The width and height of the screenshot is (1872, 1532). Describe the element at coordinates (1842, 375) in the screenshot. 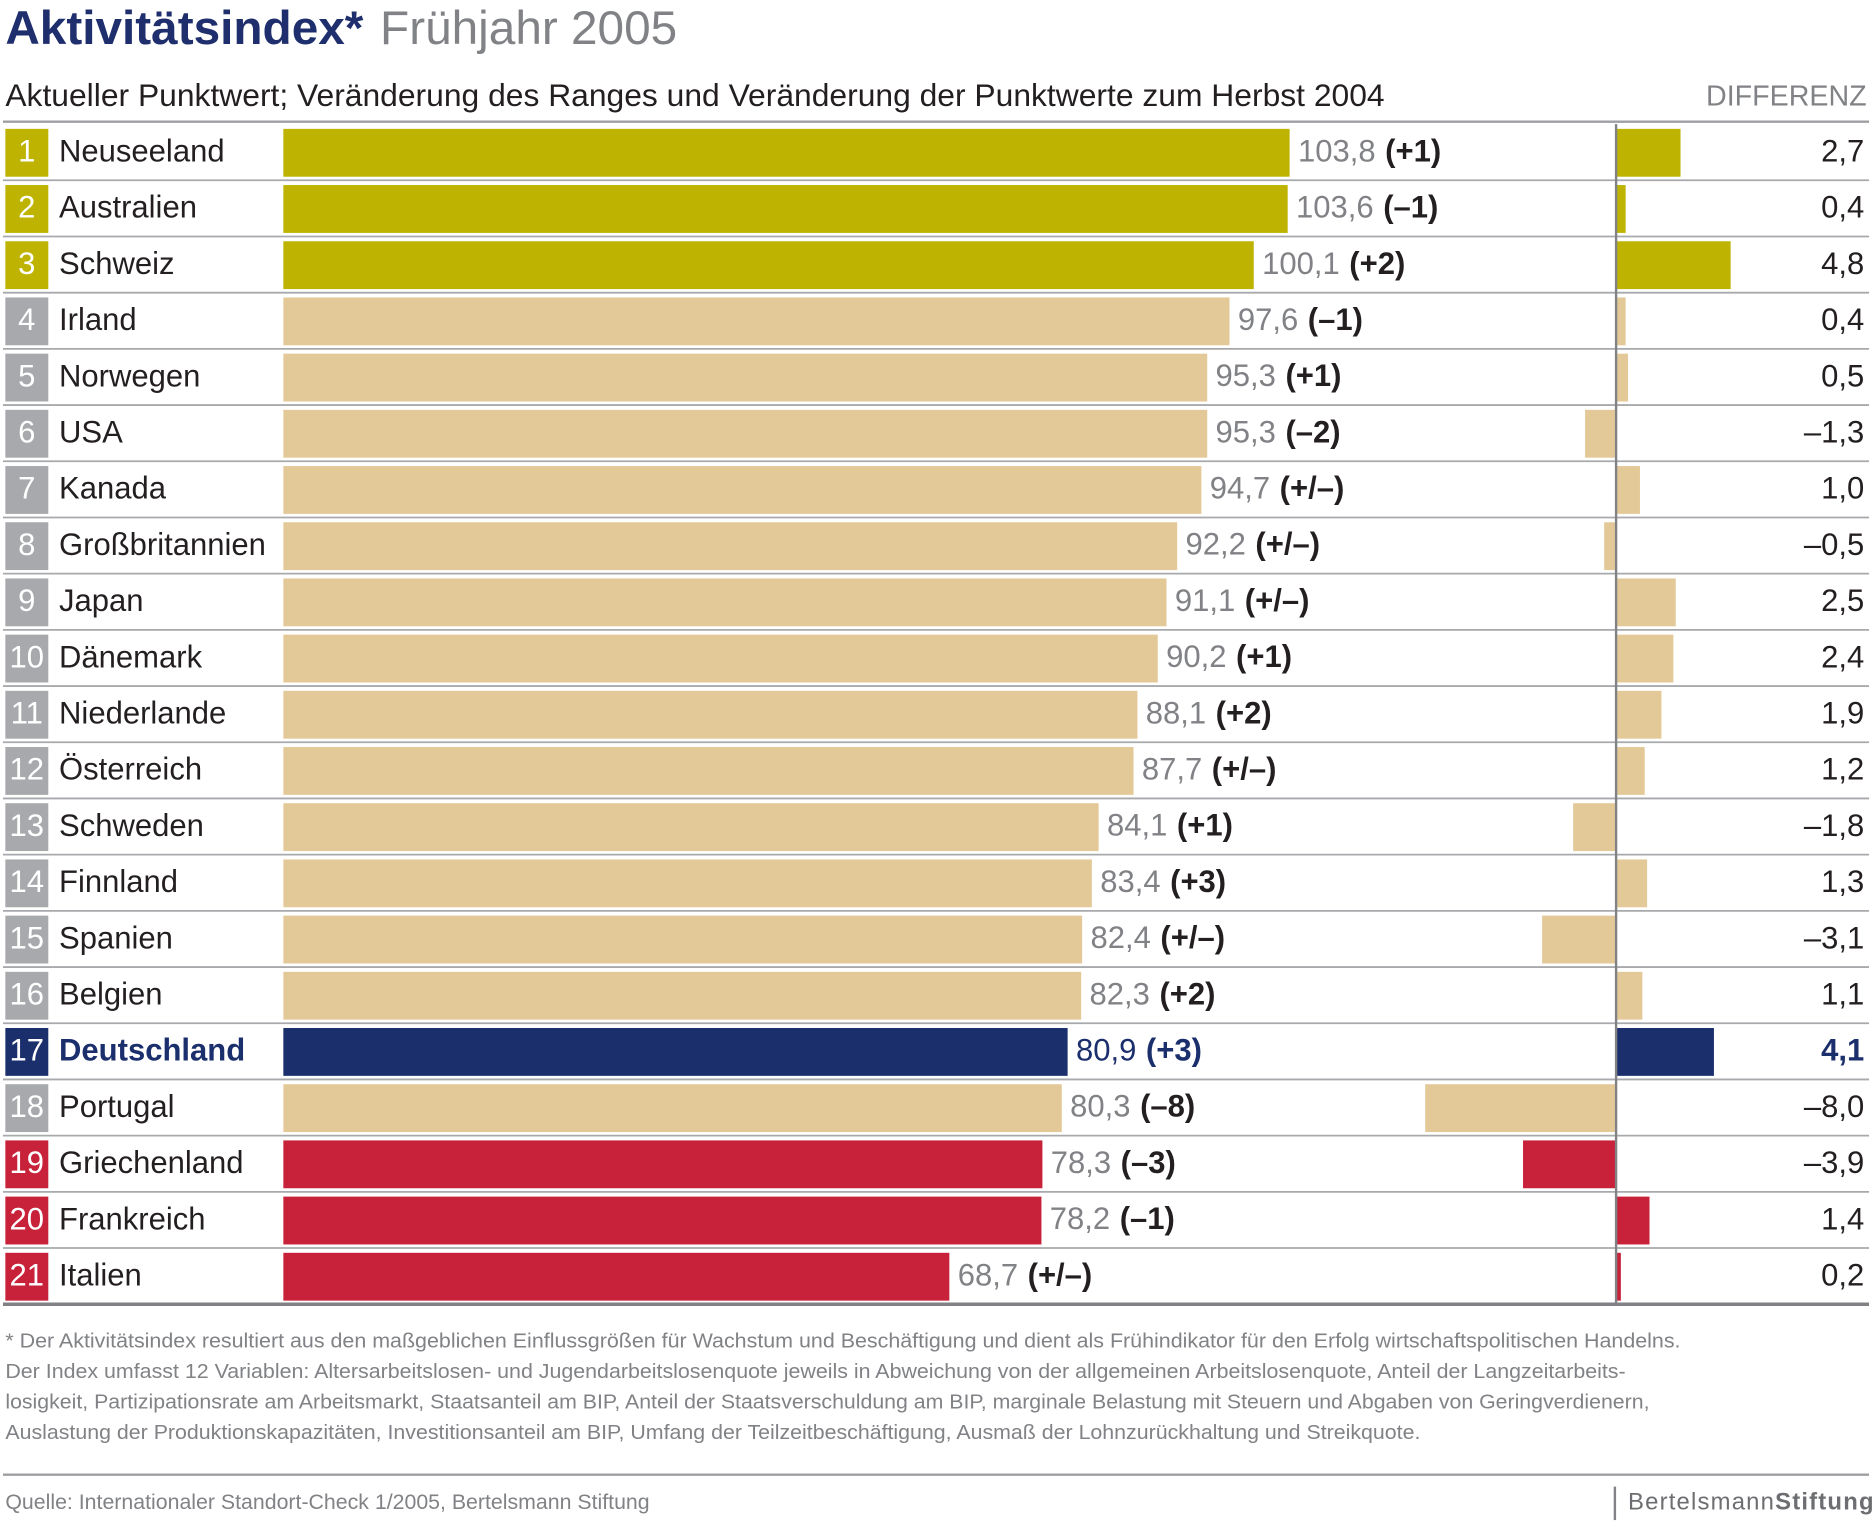

I see `difference-label: 0,5` at that location.